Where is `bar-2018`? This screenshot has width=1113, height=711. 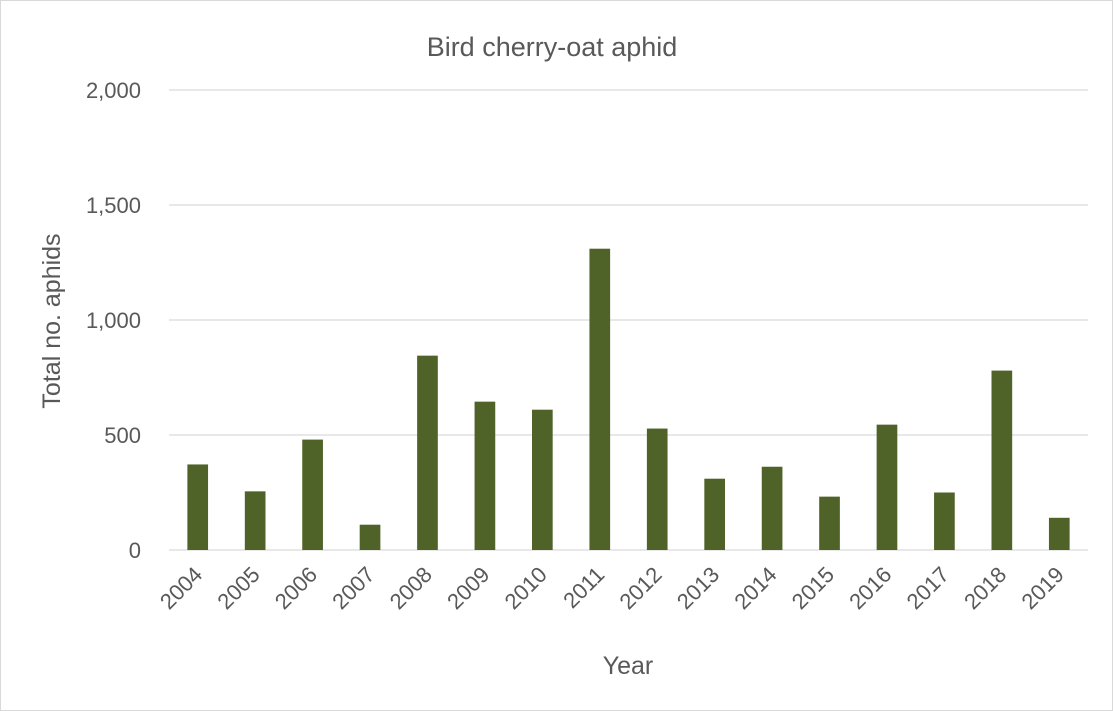
bar-2018 is located at coordinates (1002, 460).